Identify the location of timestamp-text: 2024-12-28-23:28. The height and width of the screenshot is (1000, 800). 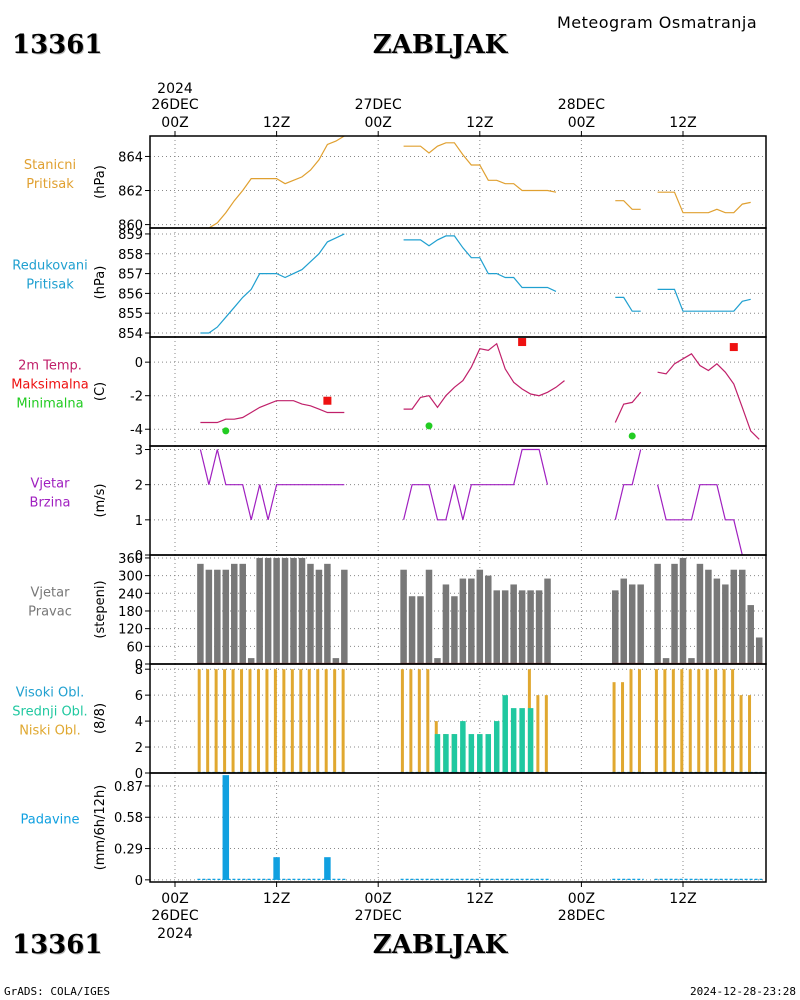
(743, 991).